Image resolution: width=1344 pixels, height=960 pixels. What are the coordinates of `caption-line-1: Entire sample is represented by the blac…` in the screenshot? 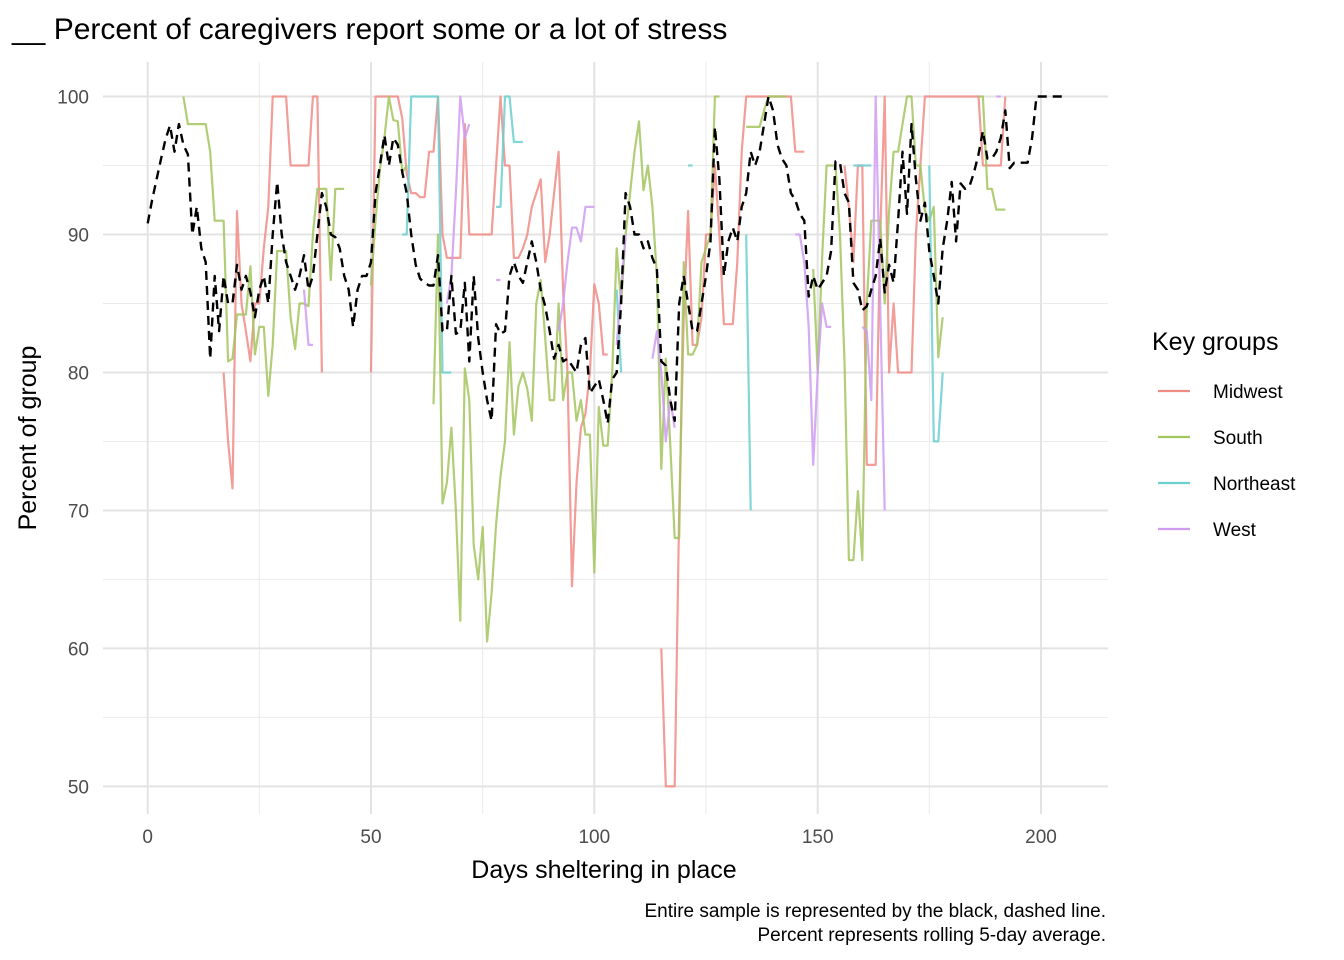 It's located at (875, 911).